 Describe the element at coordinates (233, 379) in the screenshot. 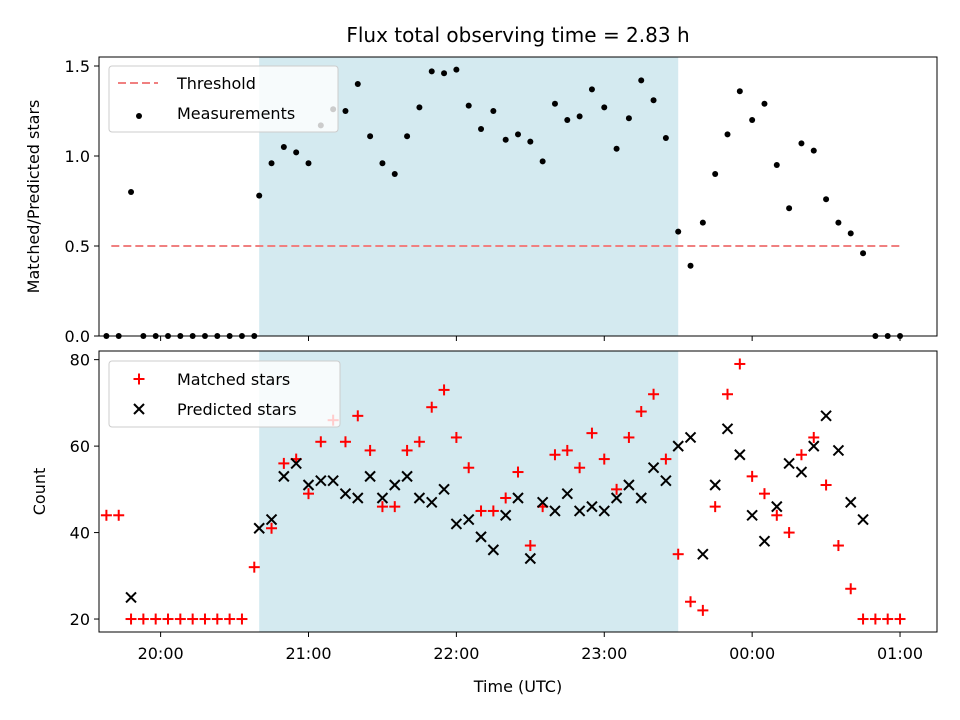

I see `legend-matched-label: Matched stars` at that location.